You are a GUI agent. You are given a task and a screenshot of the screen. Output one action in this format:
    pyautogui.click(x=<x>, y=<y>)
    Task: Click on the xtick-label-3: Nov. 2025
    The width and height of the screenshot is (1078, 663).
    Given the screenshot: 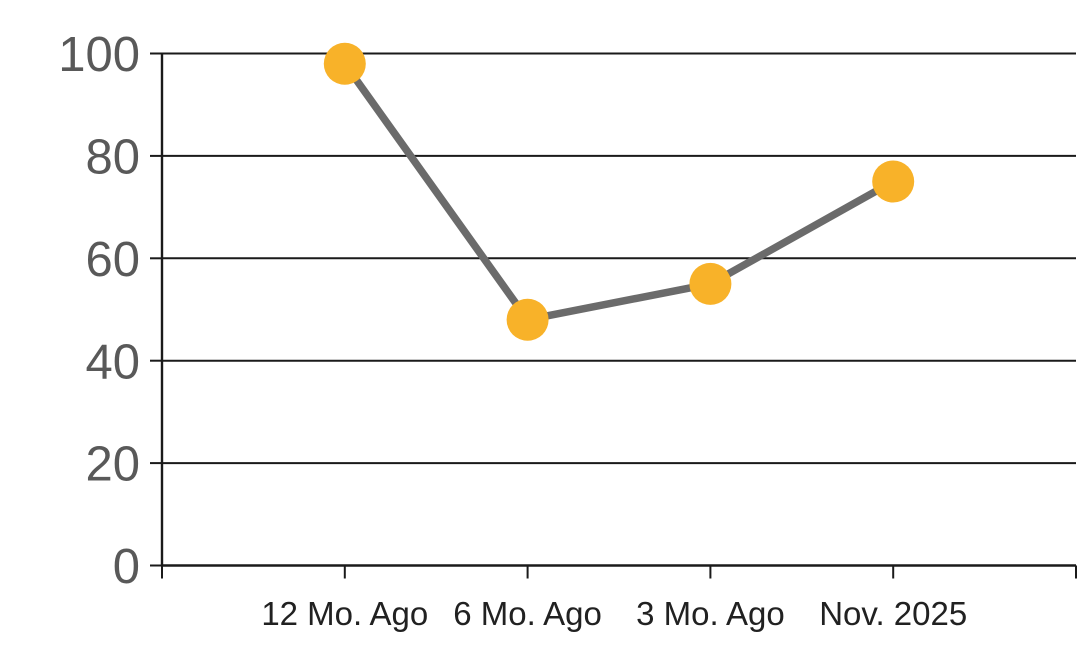 What is the action you would take?
    pyautogui.click(x=893, y=613)
    